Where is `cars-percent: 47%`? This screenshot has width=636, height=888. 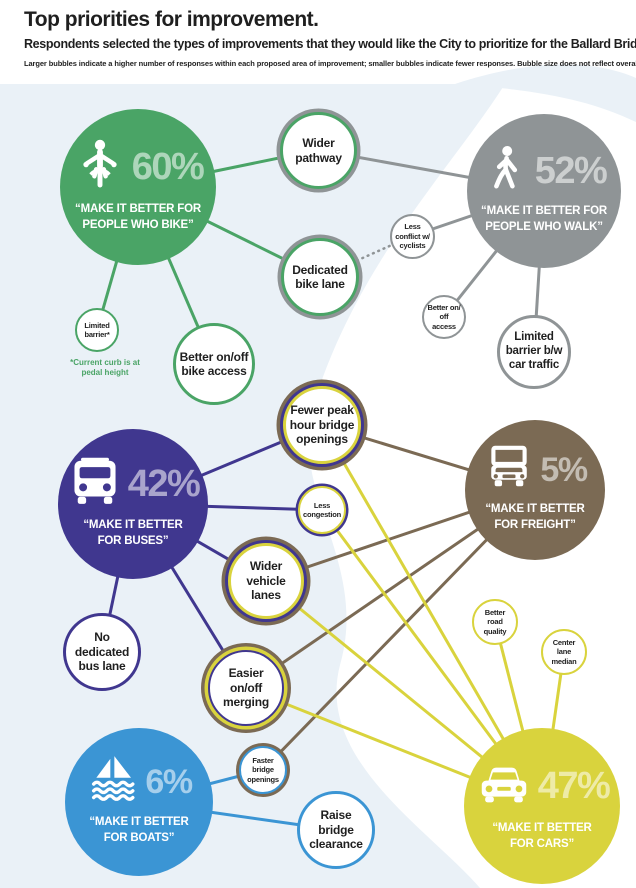
cars-percent: 47% is located at coordinates (574, 786).